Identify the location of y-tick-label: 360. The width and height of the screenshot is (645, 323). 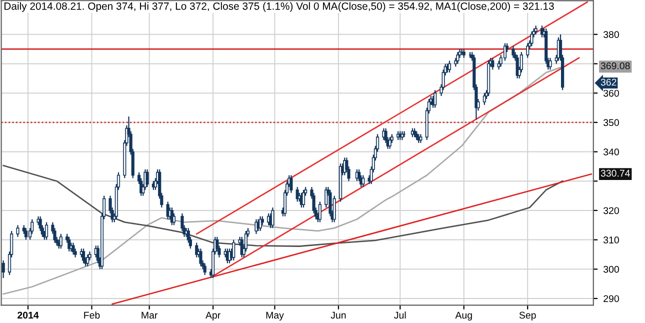
(611, 93).